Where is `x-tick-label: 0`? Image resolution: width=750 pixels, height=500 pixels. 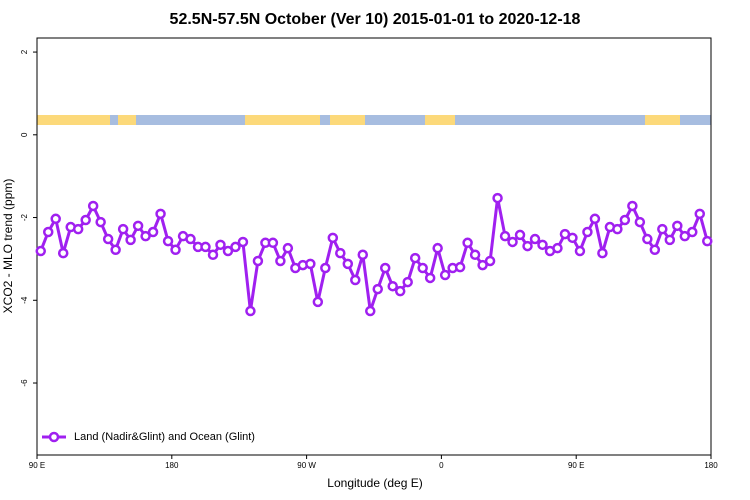 x-tick-label: 0 is located at coordinates (441, 465).